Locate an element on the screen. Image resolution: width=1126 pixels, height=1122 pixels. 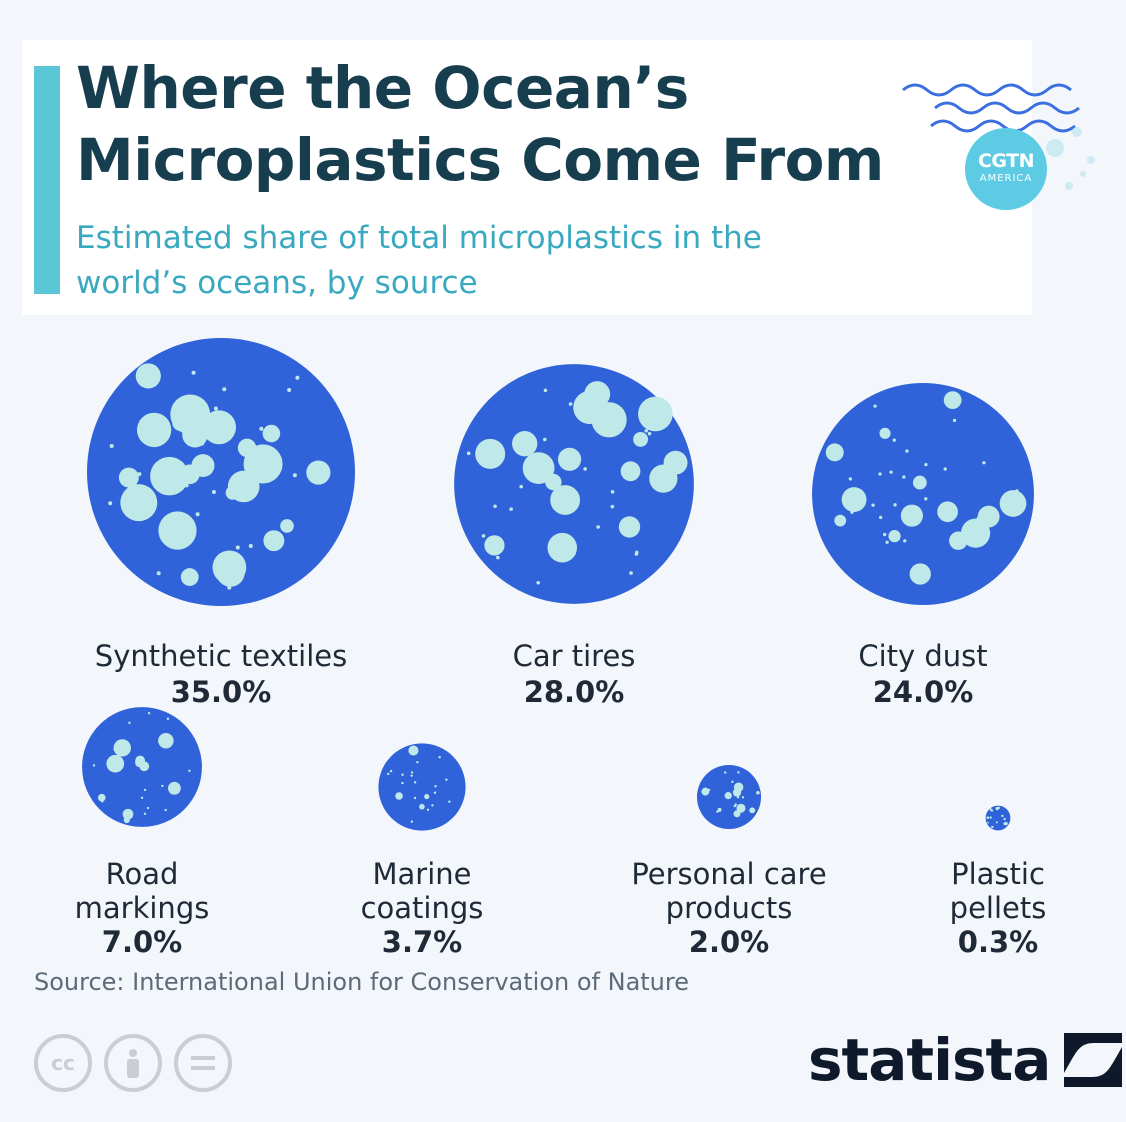
wave-decoration-icon is located at coordinates (998, 136).